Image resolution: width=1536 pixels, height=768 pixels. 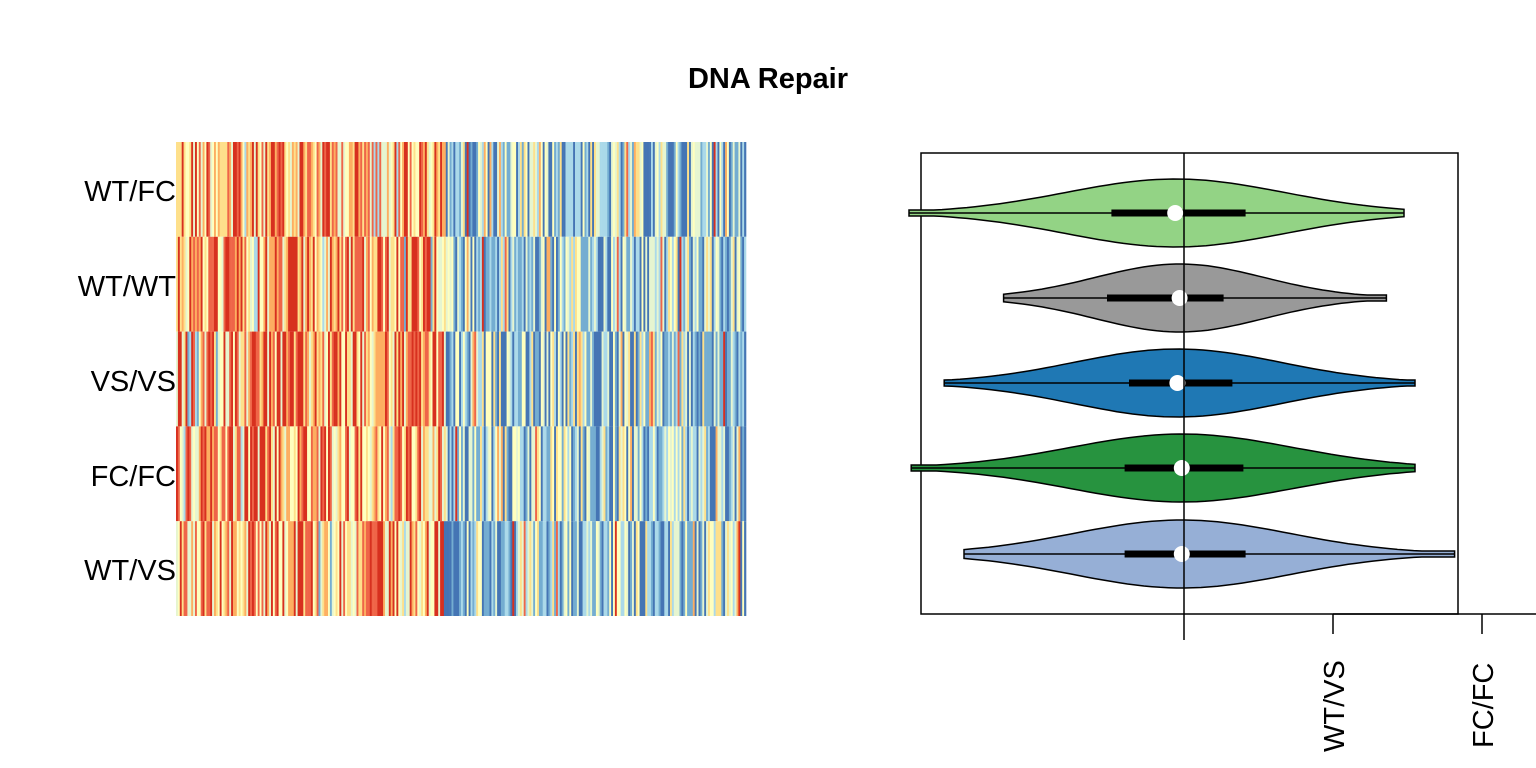 What do you see at coordinates (1484, 705) in the screenshot?
I see `x-tick-label-fc-fc: FC/FC` at bounding box center [1484, 705].